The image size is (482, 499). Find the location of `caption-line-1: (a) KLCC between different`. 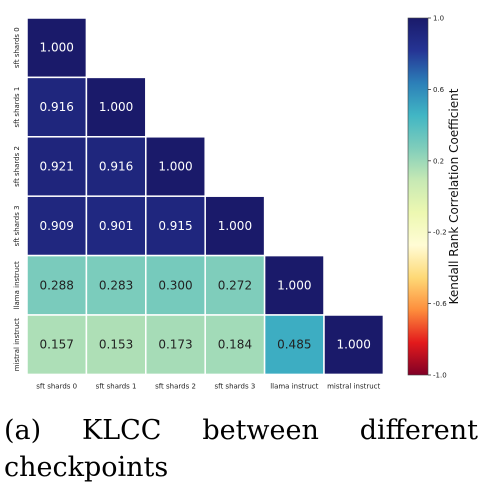

caption-line-1: (a) KLCC between different is located at coordinates (241, 430).